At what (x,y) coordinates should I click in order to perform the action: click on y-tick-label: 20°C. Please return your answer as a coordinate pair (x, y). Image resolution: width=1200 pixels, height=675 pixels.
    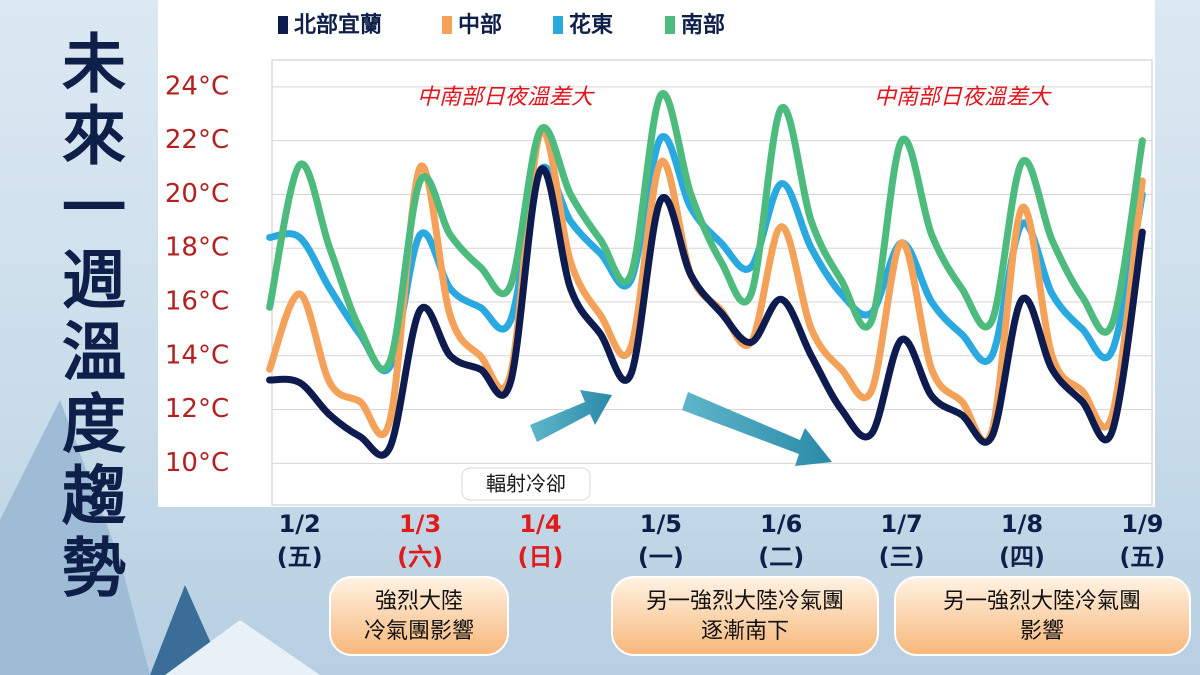
    Looking at the image, I should click on (197, 194).